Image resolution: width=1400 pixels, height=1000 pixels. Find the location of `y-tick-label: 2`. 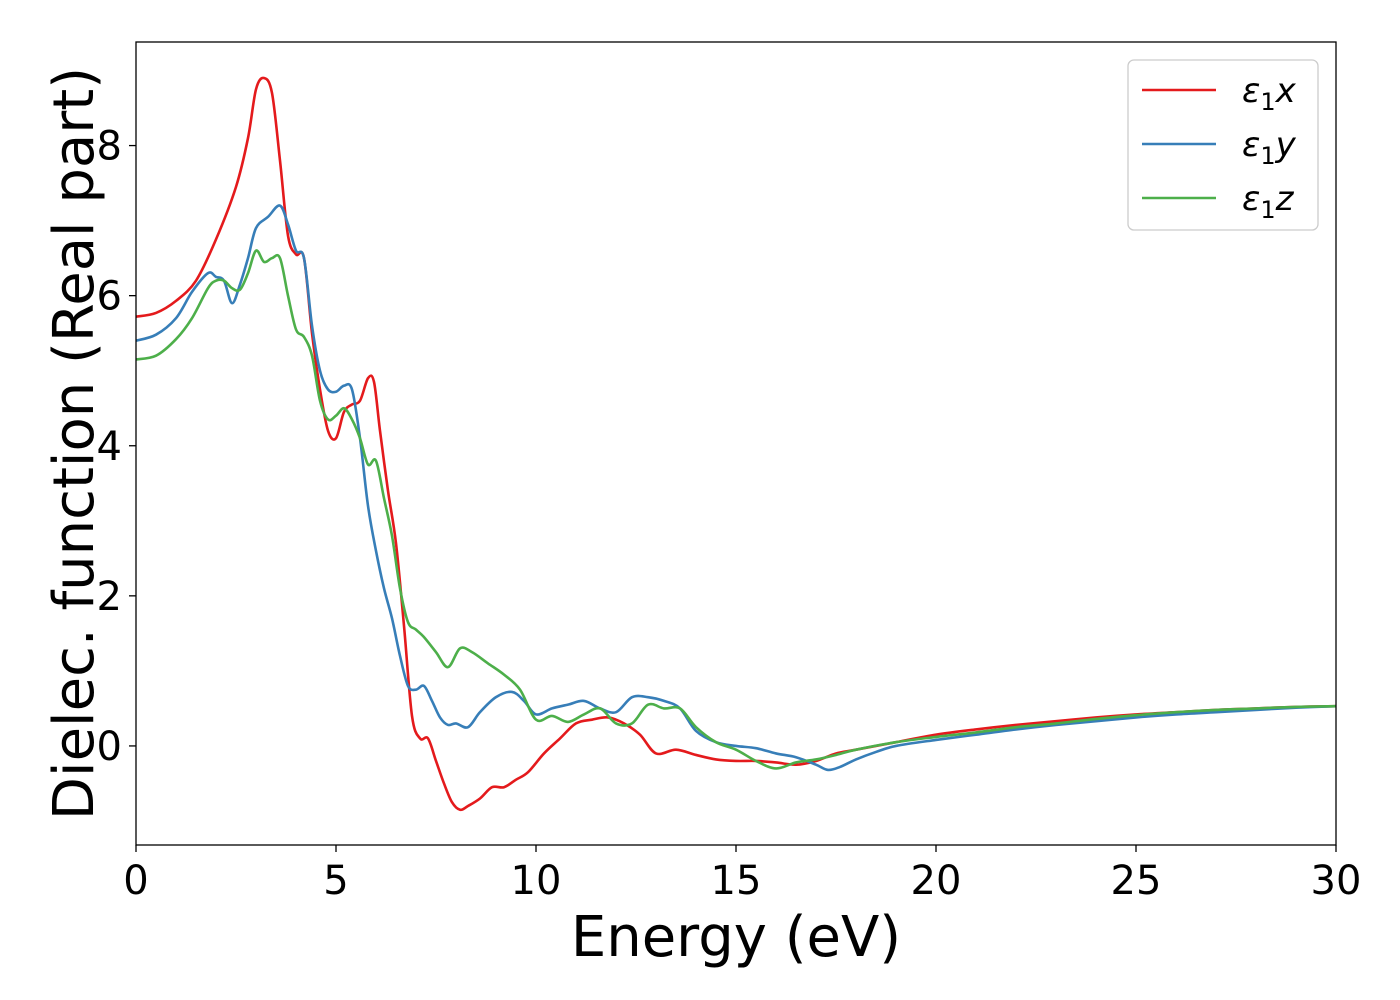

y-tick-label: 2 is located at coordinates (109, 597).